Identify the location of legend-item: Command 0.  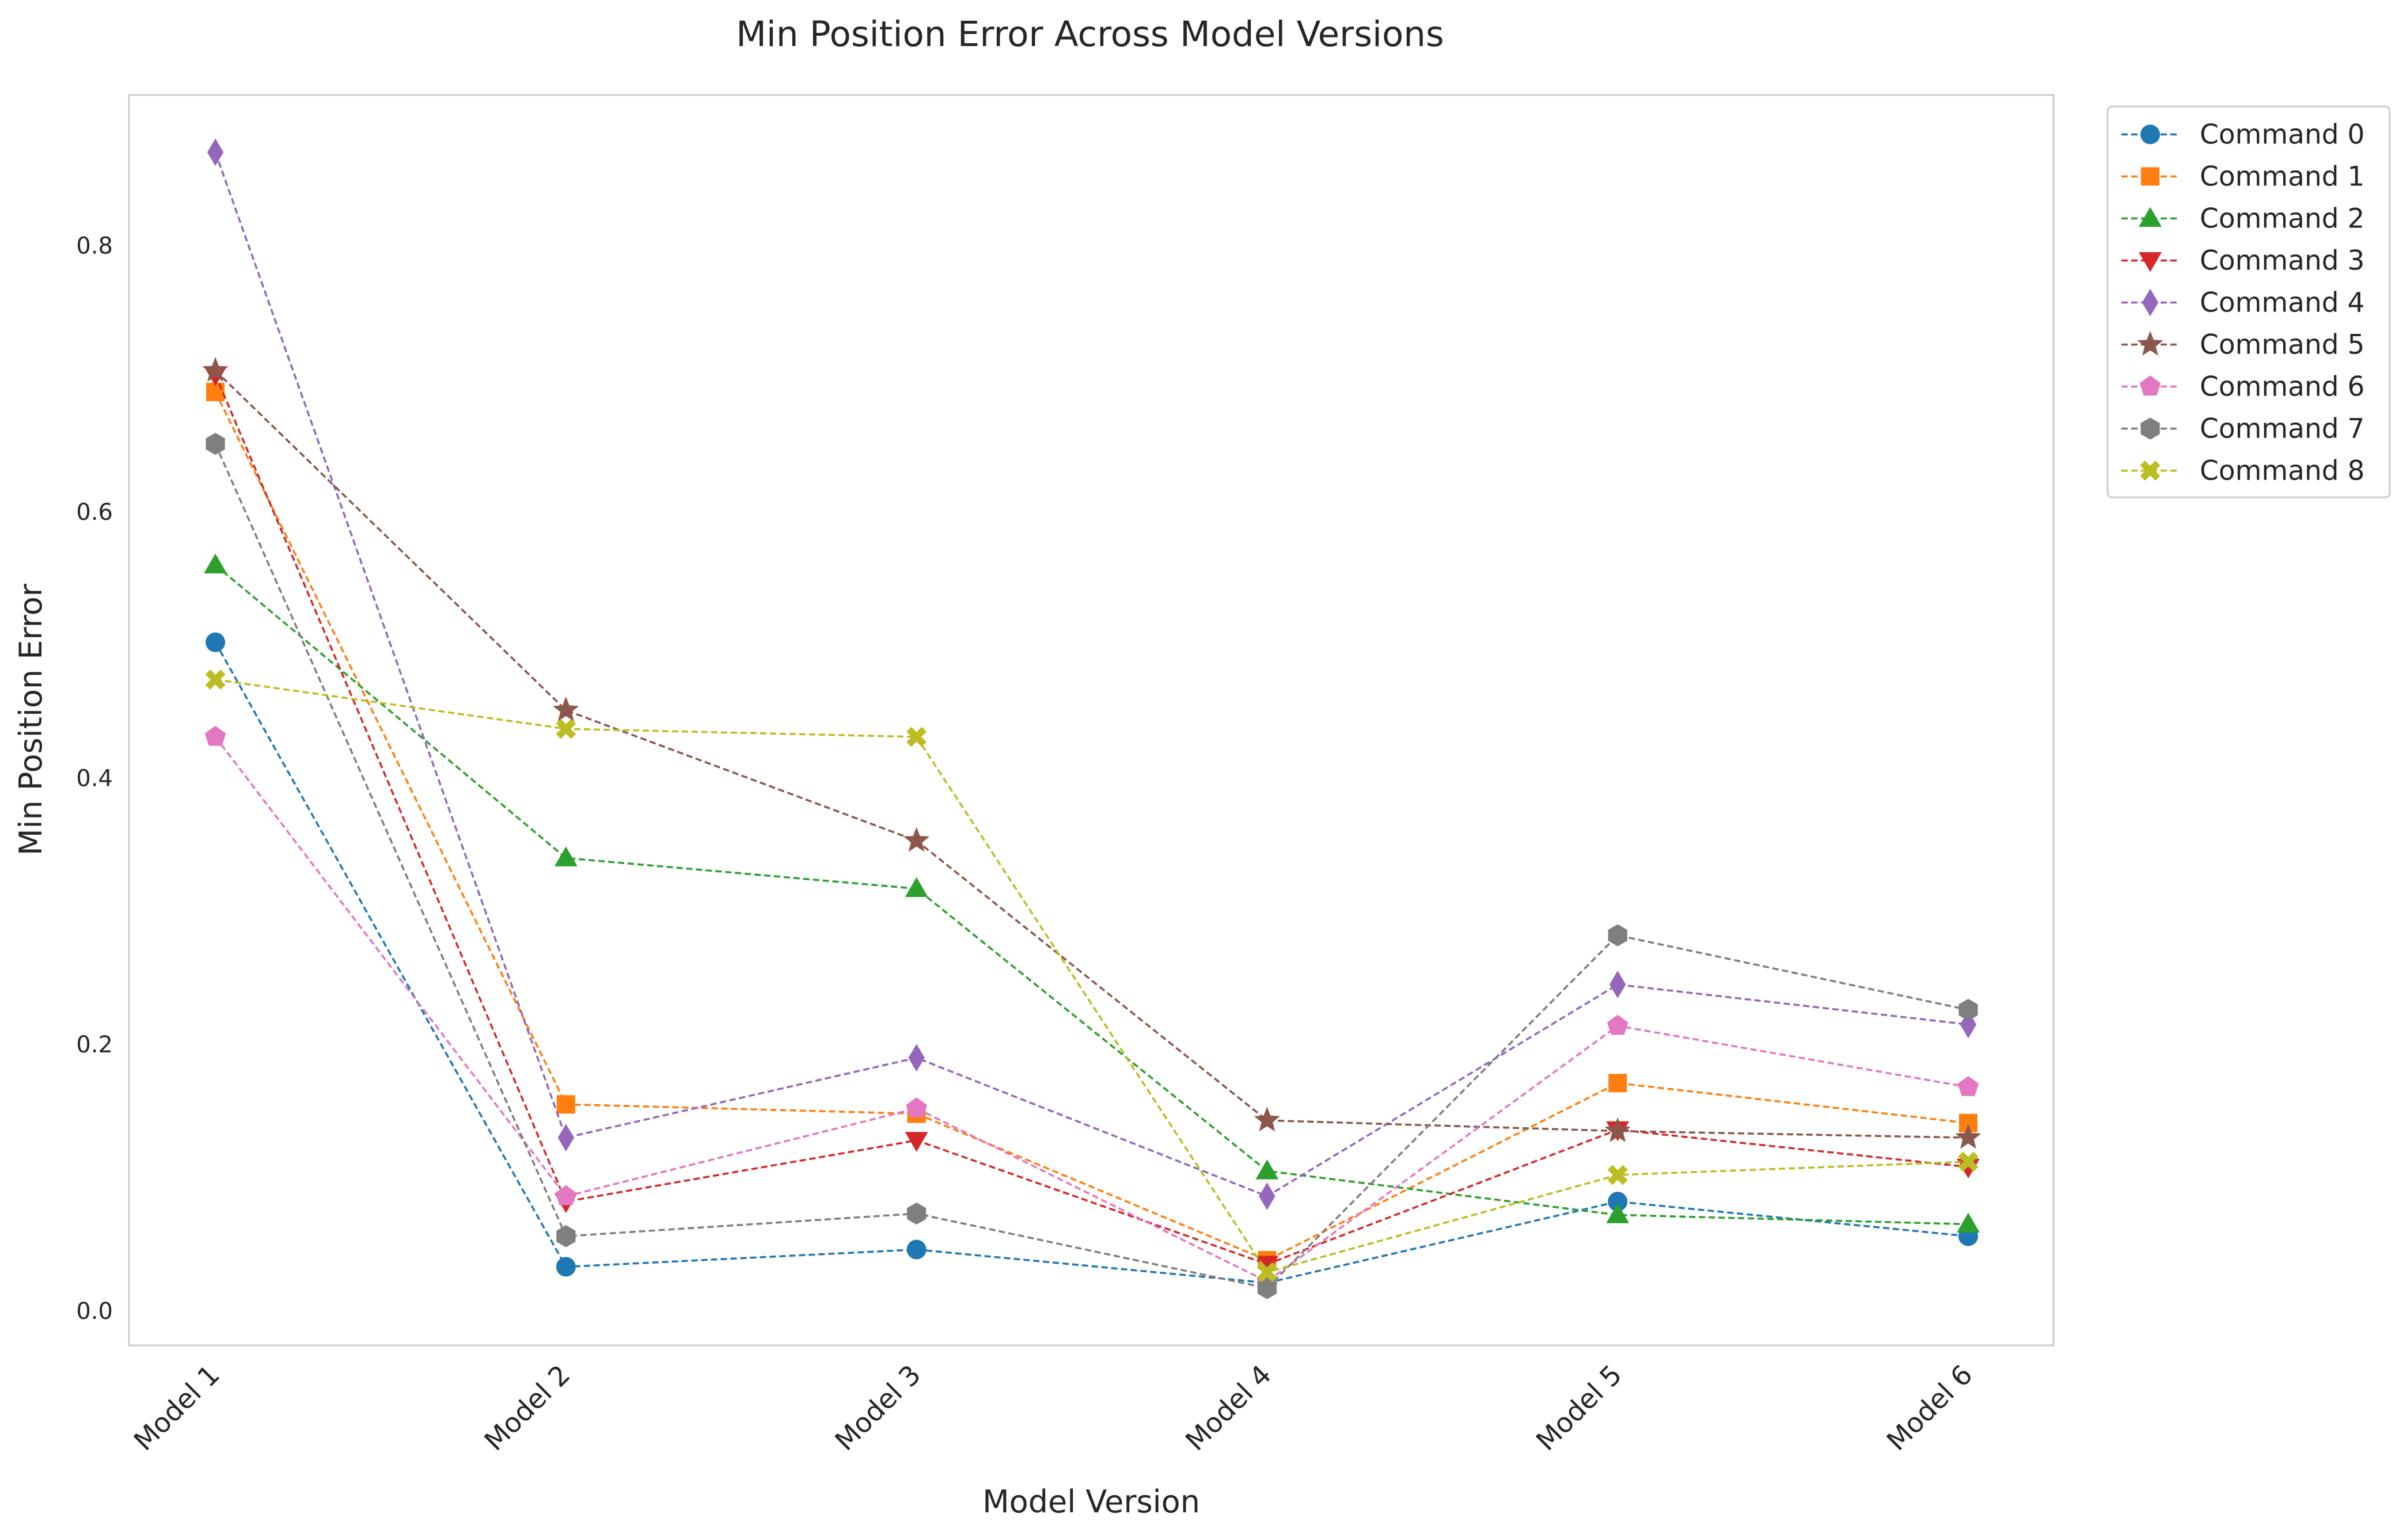
(2242, 135).